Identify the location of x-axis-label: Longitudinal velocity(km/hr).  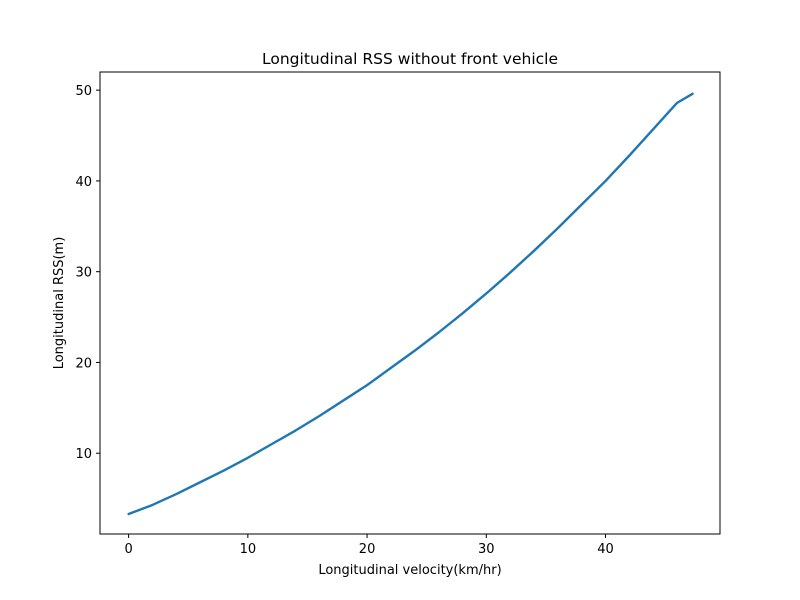
(409, 570).